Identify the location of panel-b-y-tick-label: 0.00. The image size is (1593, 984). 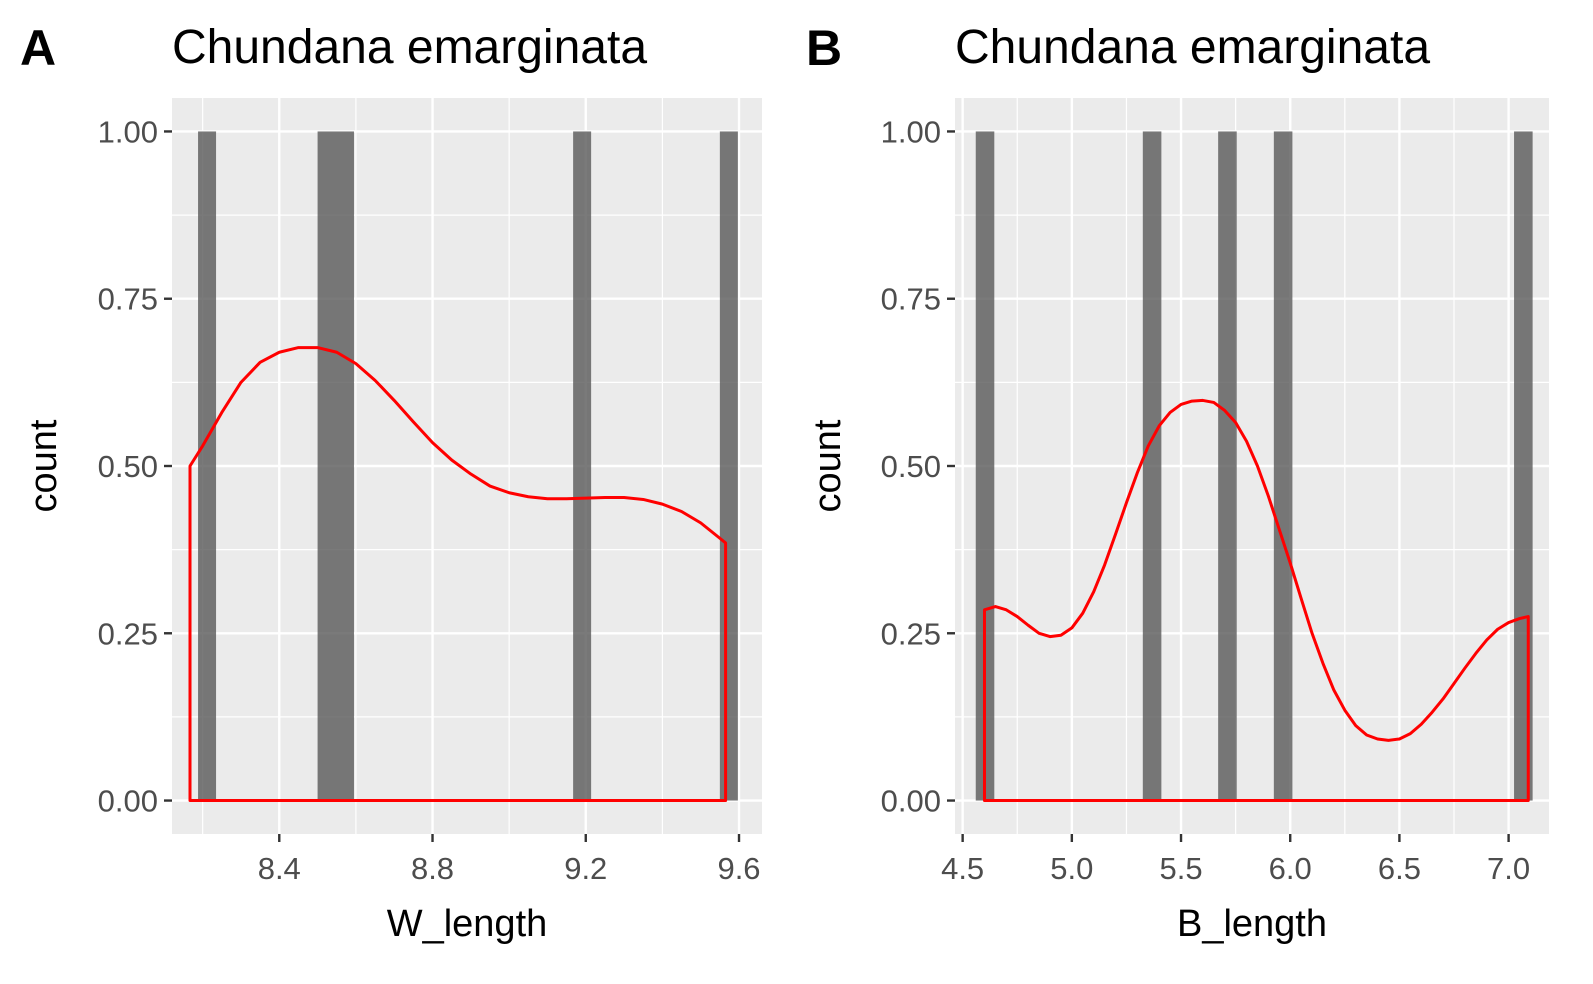
(911, 801).